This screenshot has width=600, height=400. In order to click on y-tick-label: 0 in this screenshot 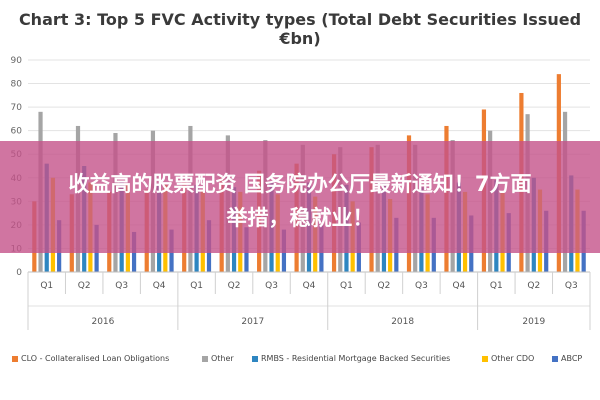, I will do `click(19, 273)`.